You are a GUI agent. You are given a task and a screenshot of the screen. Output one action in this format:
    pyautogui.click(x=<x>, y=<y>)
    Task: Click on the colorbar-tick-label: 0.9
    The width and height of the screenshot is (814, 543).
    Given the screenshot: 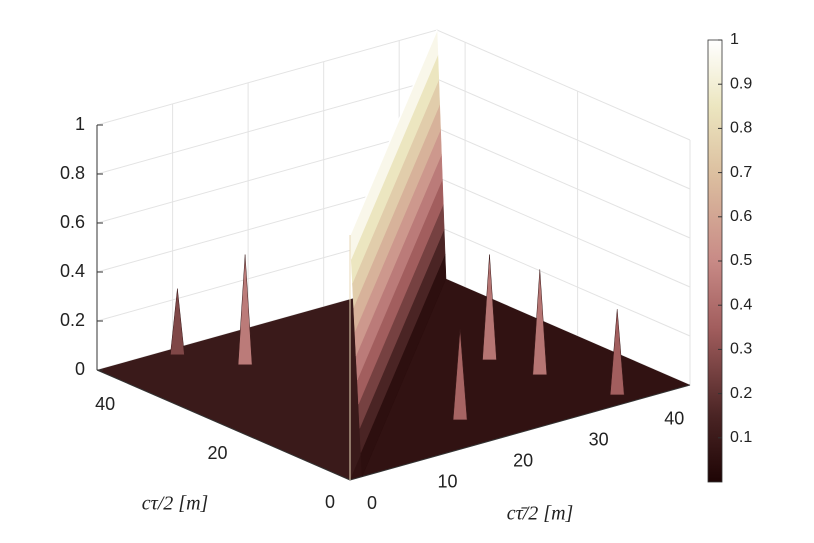 What is the action you would take?
    pyautogui.click(x=741, y=83)
    